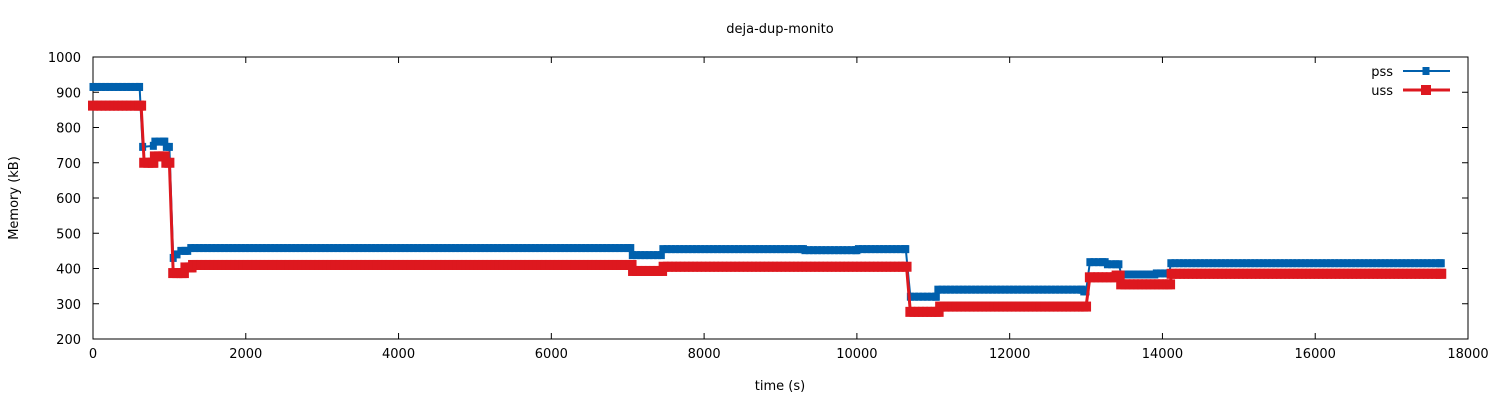 The width and height of the screenshot is (1500, 404). What do you see at coordinates (1426, 90) in the screenshot?
I see `legend-marker-uss` at bounding box center [1426, 90].